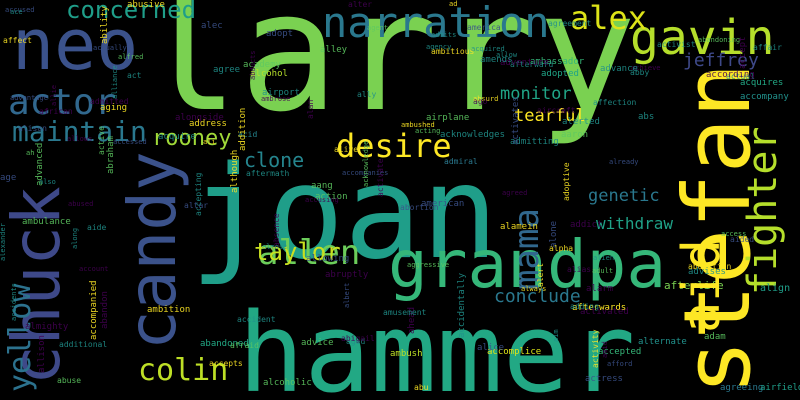 The width and height of the screenshot is (800, 400). I want to click on word-small: achieve, so click(646, 68).